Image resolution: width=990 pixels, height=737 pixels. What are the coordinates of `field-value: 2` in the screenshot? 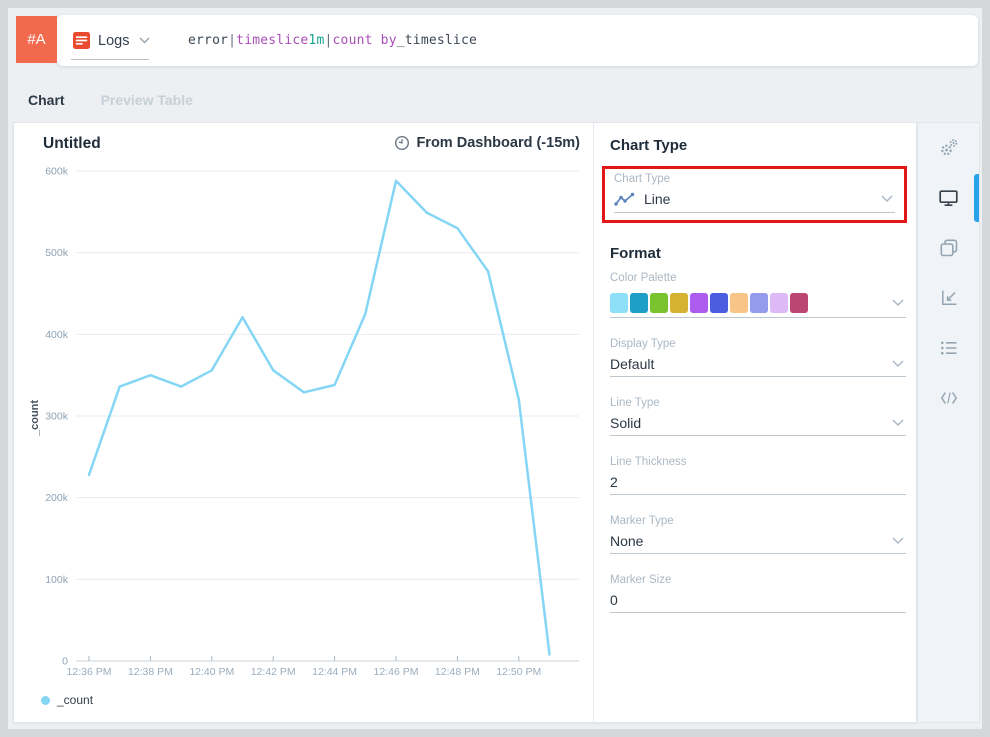 It's located at (614, 482).